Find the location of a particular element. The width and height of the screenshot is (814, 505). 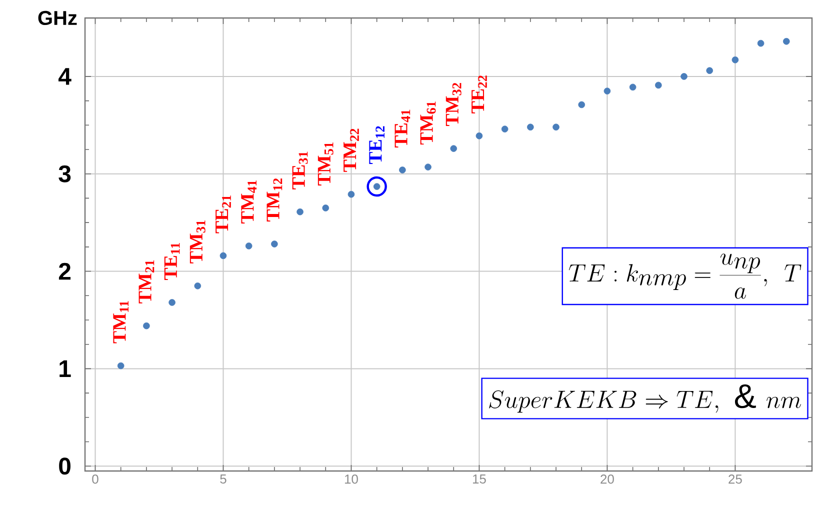

annotation: TE$_{41}$ is located at coordinates (402, 129).